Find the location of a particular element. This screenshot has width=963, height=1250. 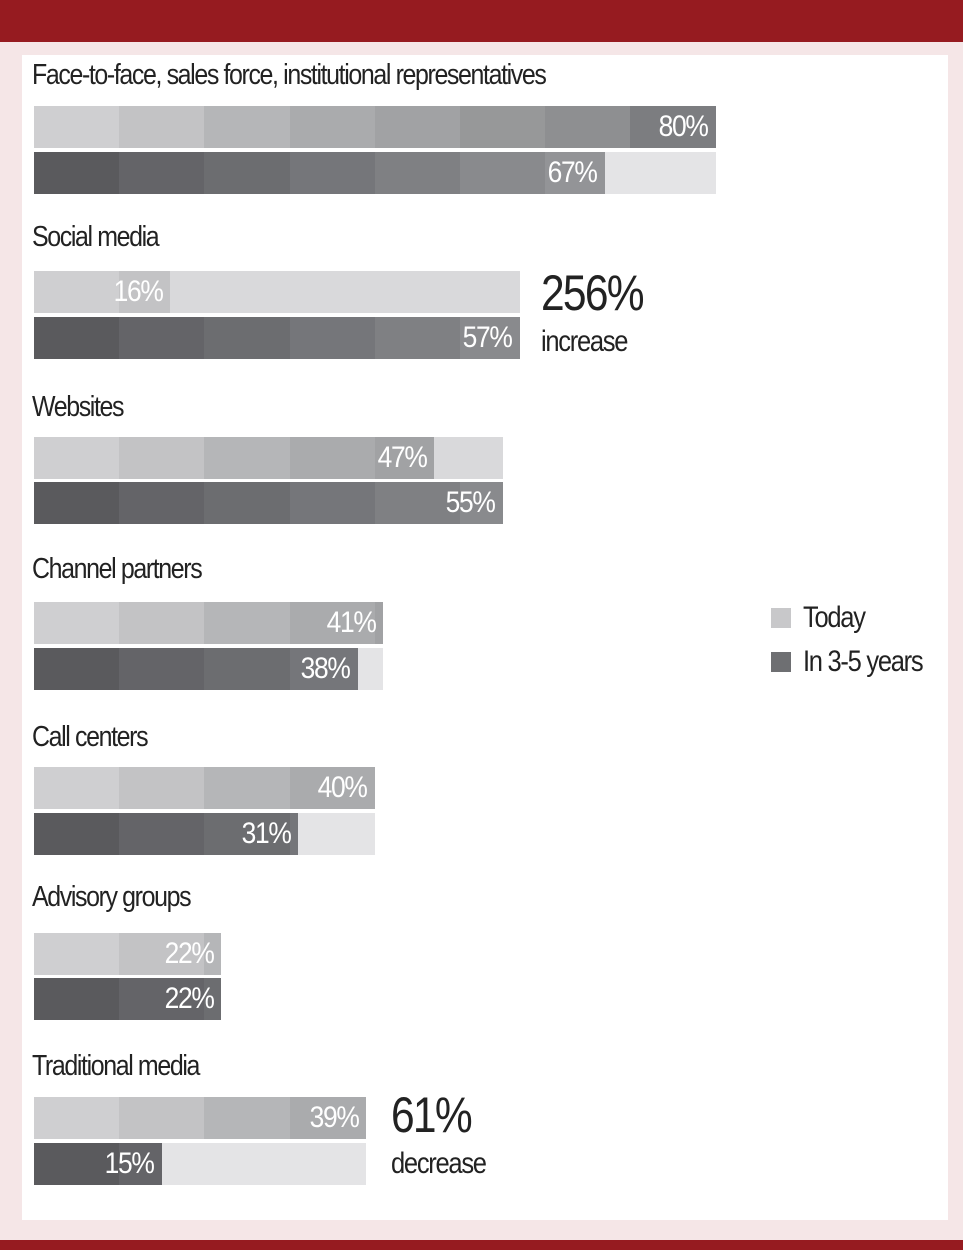

bar-today: 80% is located at coordinates (375, 127).